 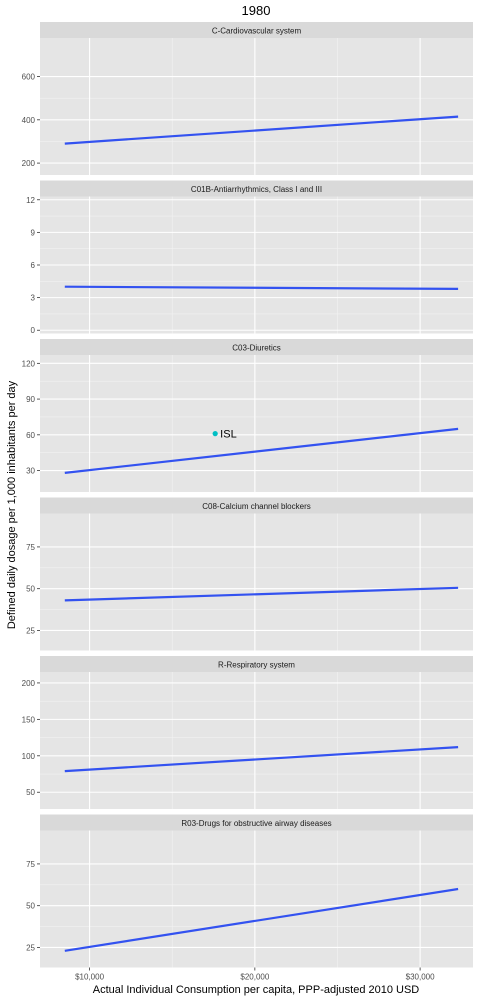 I want to click on y-tick-label: 600, so click(x=29, y=77).